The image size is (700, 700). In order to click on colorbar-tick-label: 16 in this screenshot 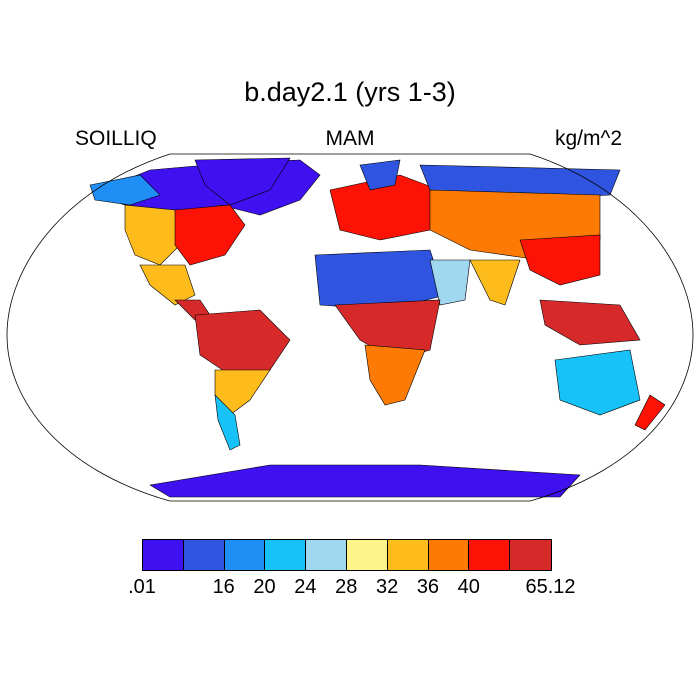, I will do `click(223, 587)`.